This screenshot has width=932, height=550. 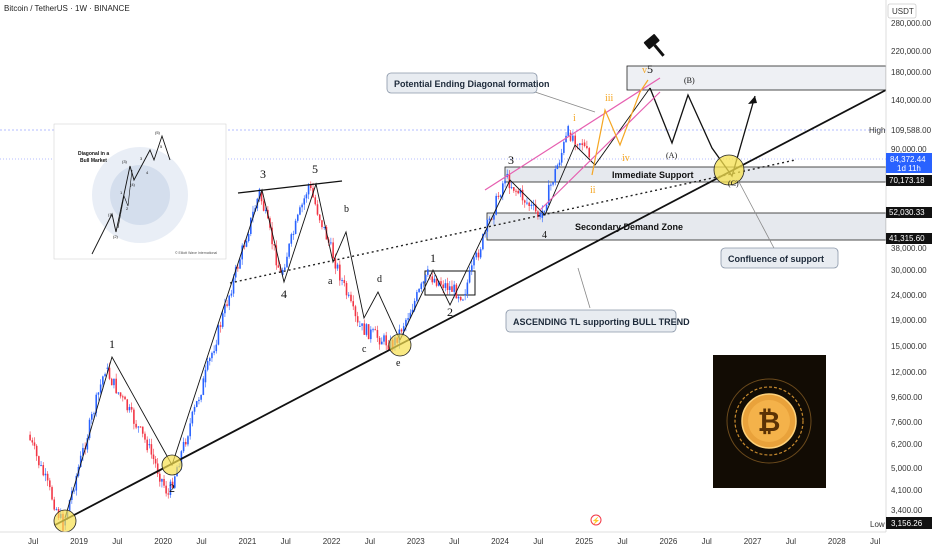 What do you see at coordinates (112, 344) in the screenshot?
I see `wave-label-1-2019: 1` at bounding box center [112, 344].